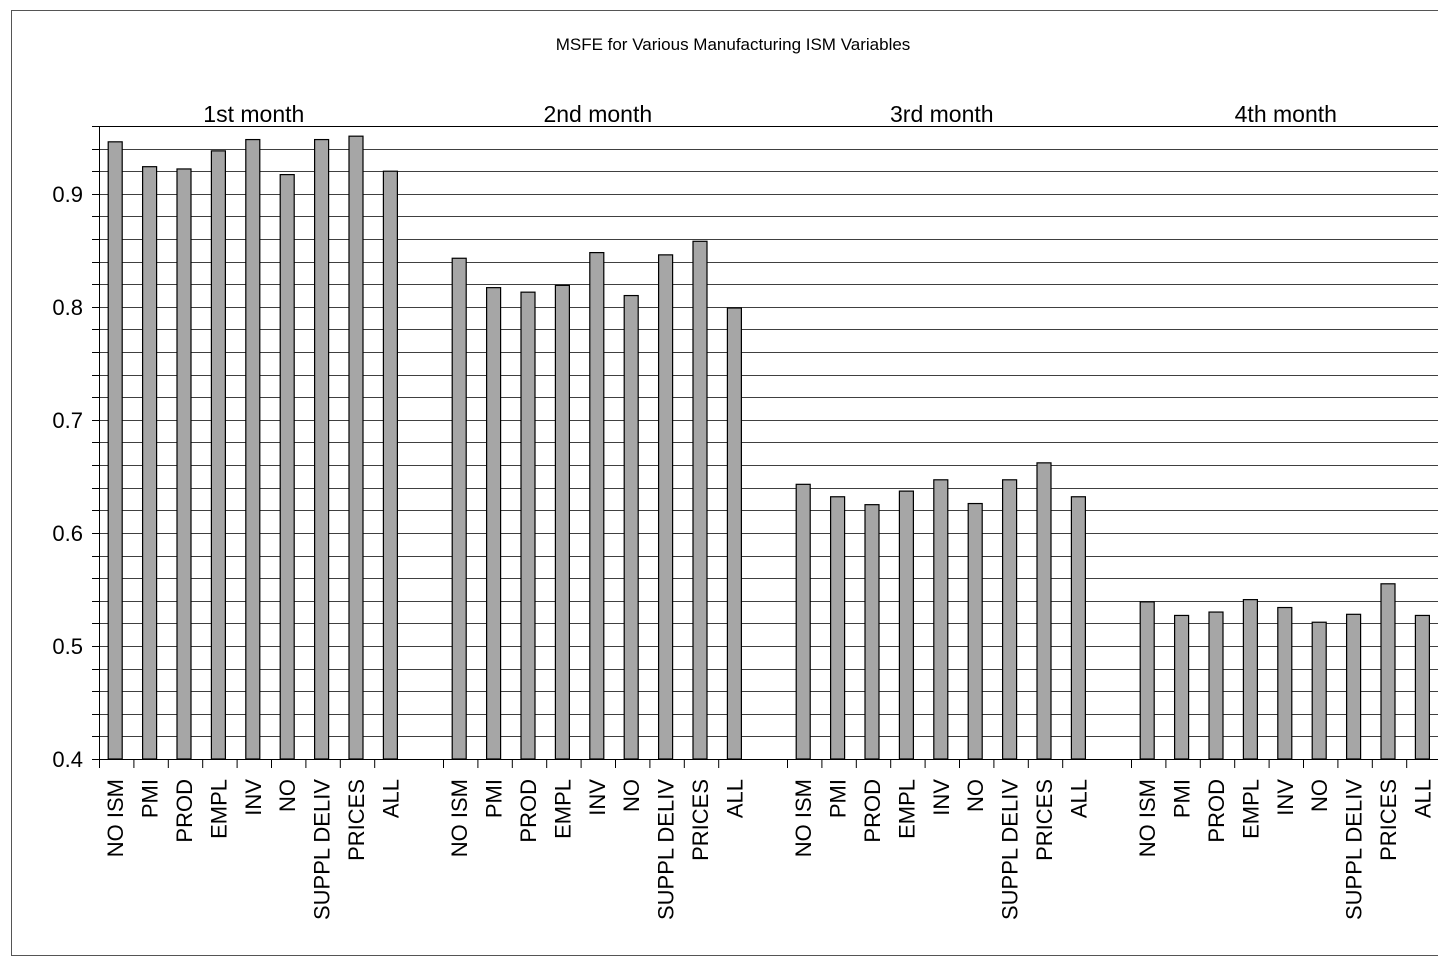 This screenshot has height=964, width=1438. What do you see at coordinates (597, 114) in the screenshot?
I see `group-label: 2nd month` at bounding box center [597, 114].